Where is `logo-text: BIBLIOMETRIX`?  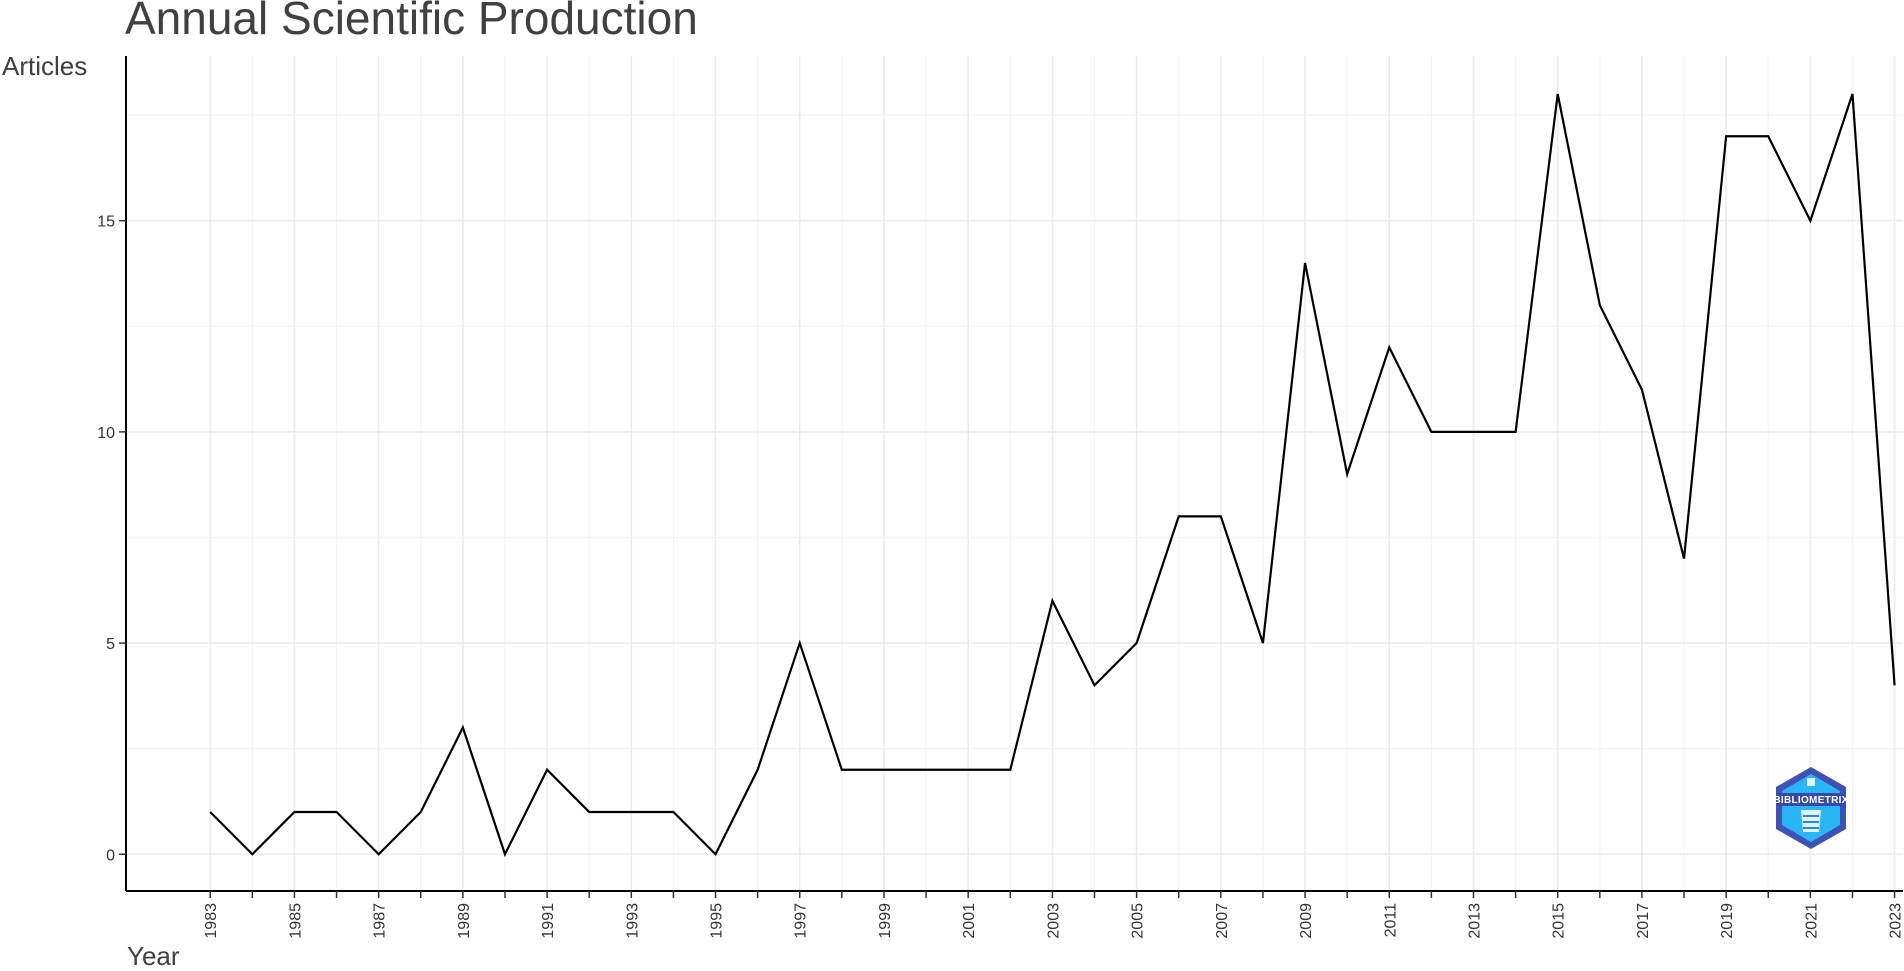 logo-text: BIBLIOMETRIX is located at coordinates (1810, 800).